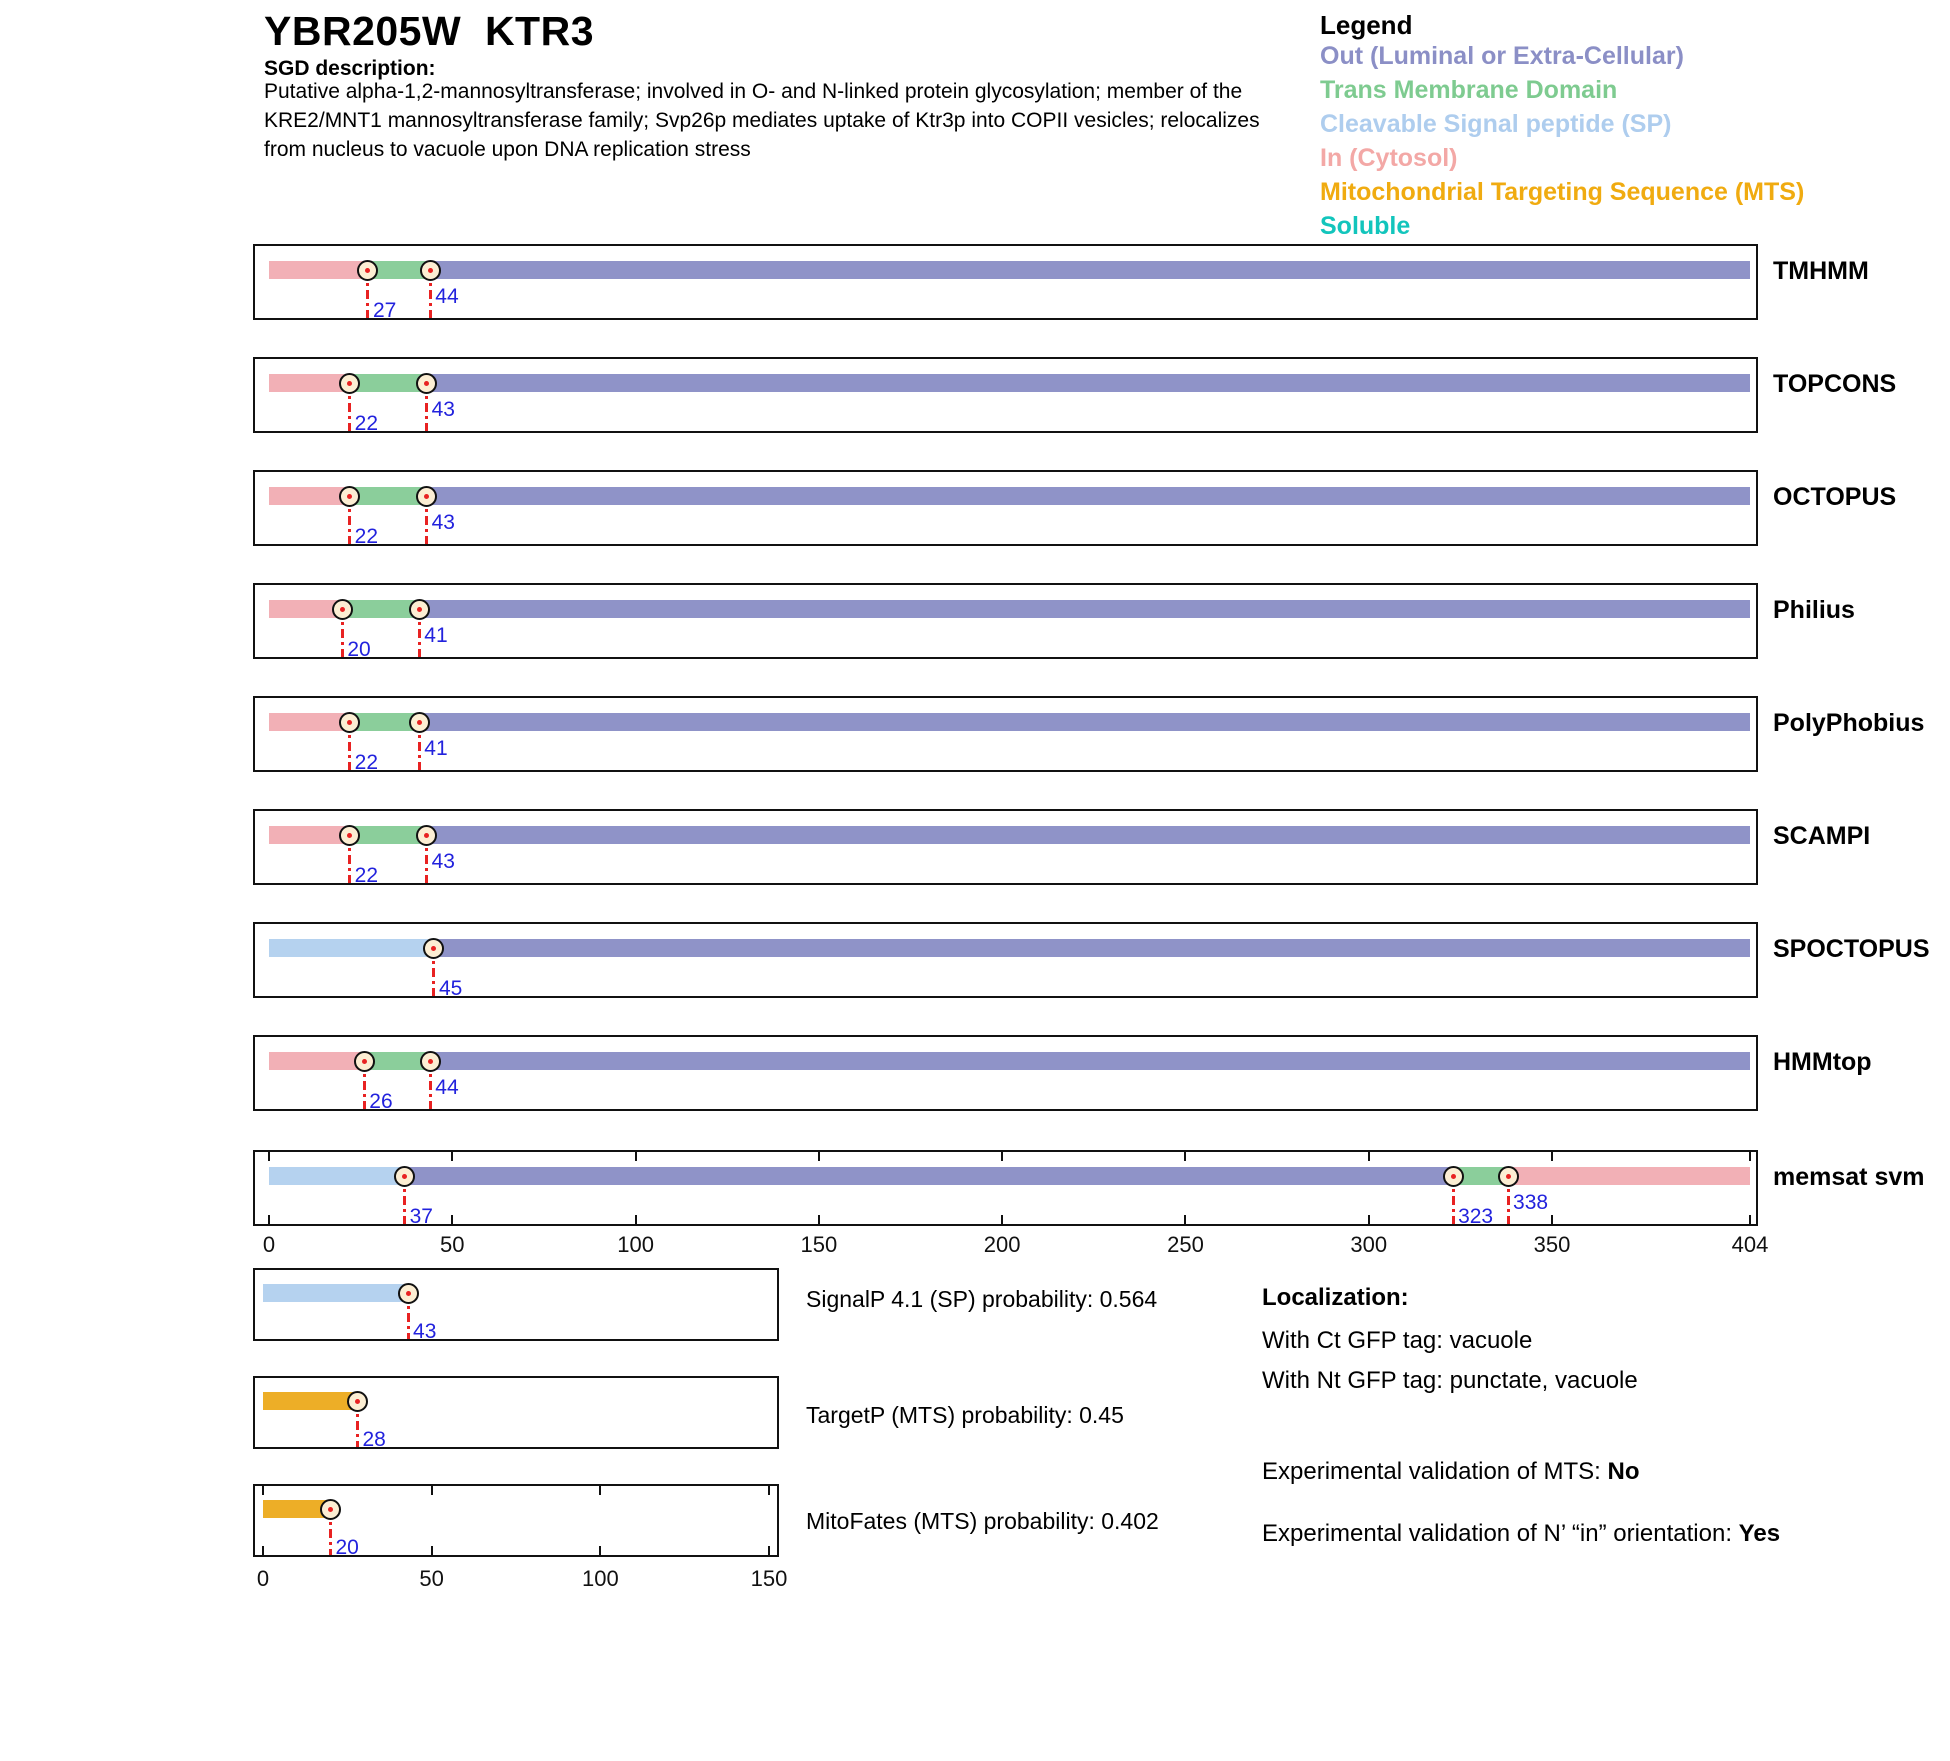  What do you see at coordinates (600, 1578) in the screenshot?
I see `small-axis-tick-label: 100` at bounding box center [600, 1578].